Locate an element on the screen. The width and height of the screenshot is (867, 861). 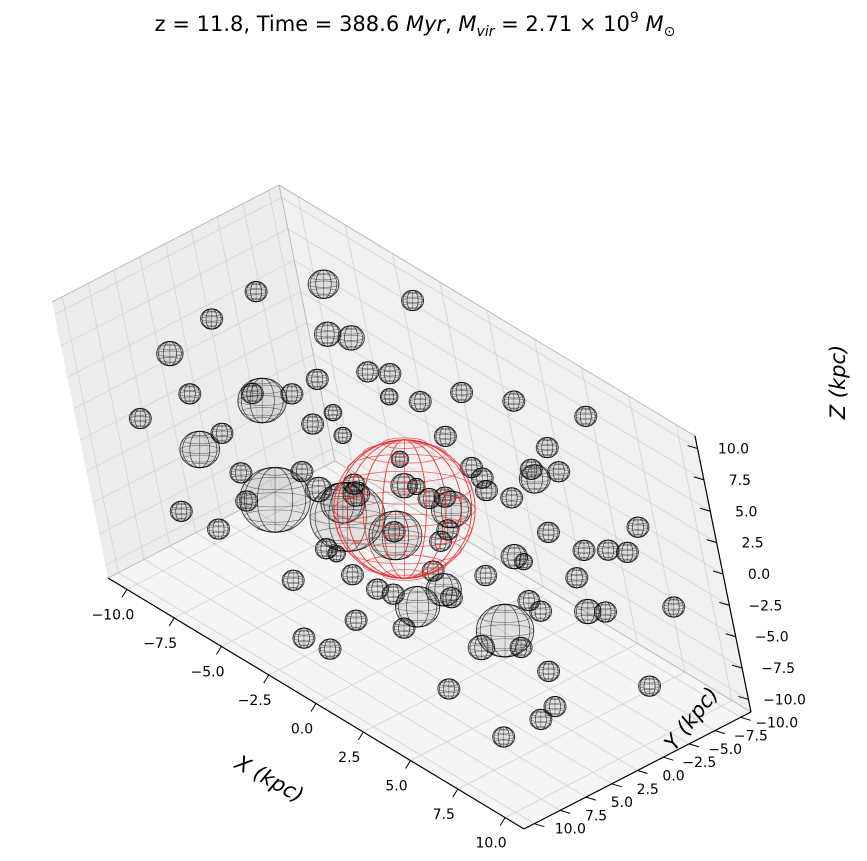
x-tick-label: 10.0 is located at coordinates (491, 844).